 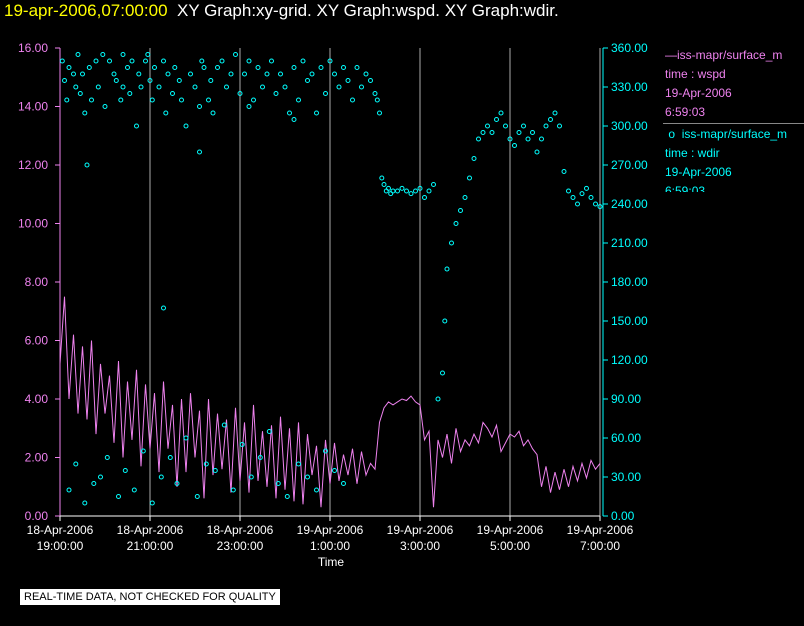 I want to click on legend-wspd-time: 6:59:03, so click(x=685, y=112).